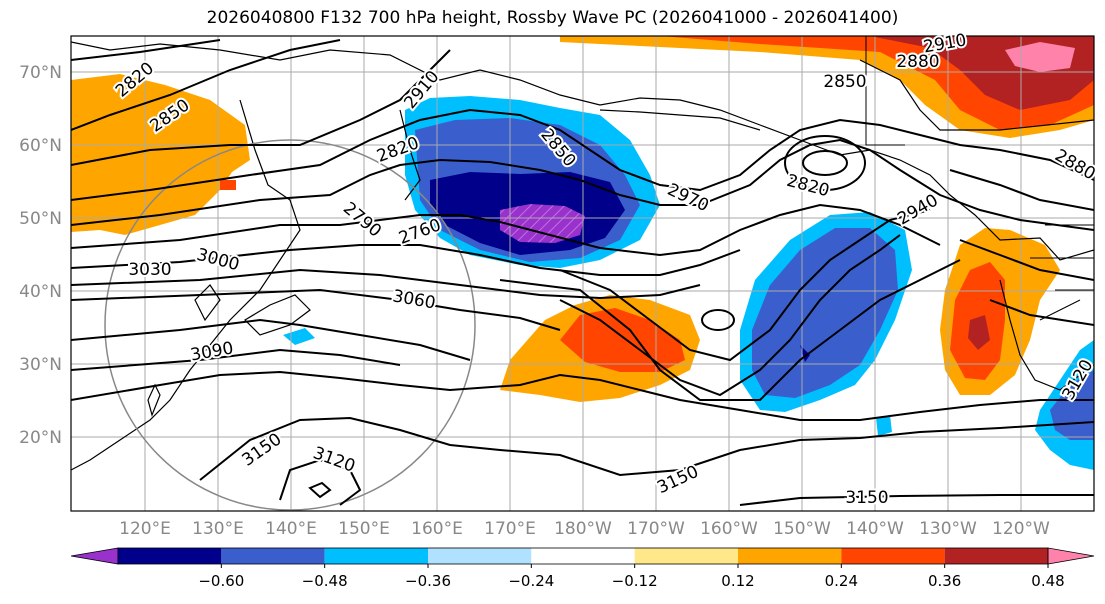 Image resolution: width=1105 pixels, height=604 pixels. I want to click on boundary-lines, so click(979, 178).